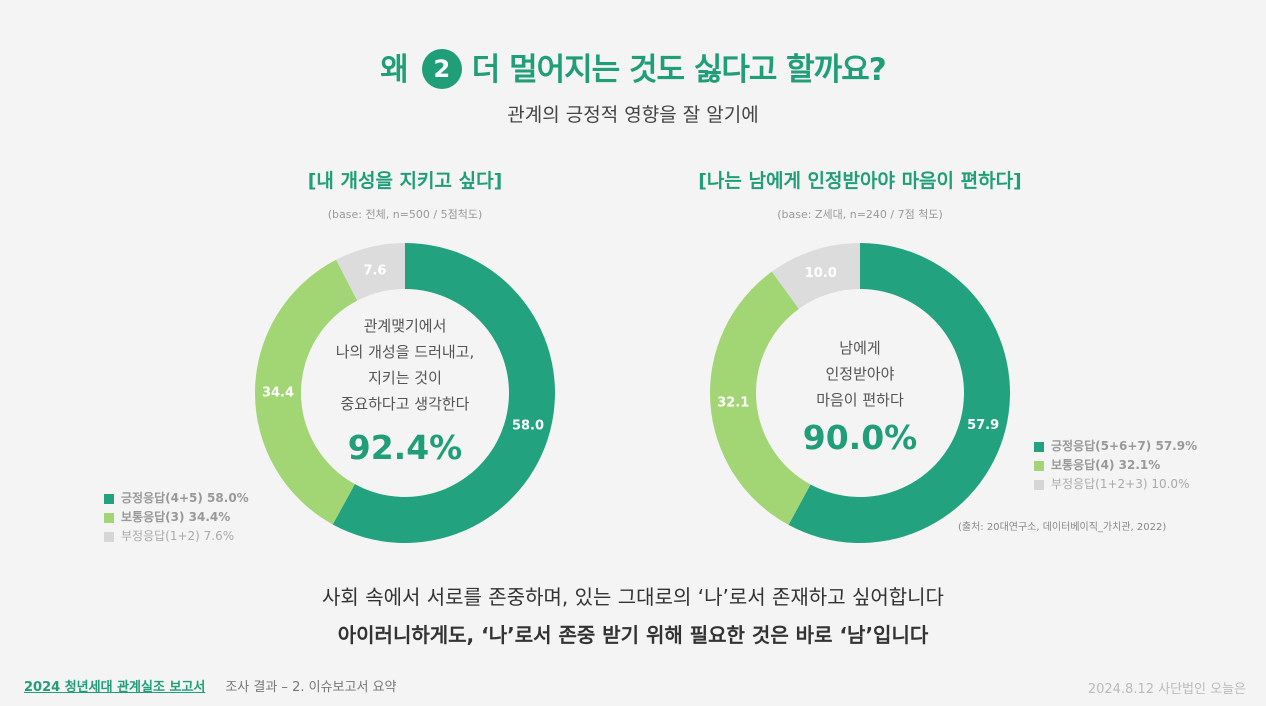  Describe the element at coordinates (374, 271) in the screenshot. I see `donut-slice-label-2: 7.6` at that location.